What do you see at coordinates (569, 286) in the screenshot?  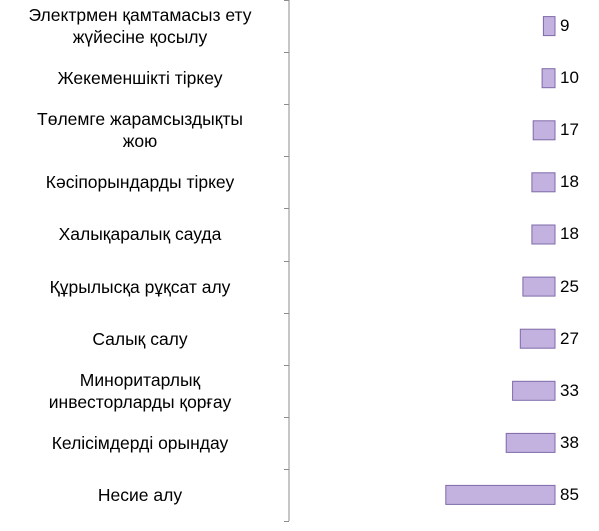 I see `data-label: 25` at bounding box center [569, 286].